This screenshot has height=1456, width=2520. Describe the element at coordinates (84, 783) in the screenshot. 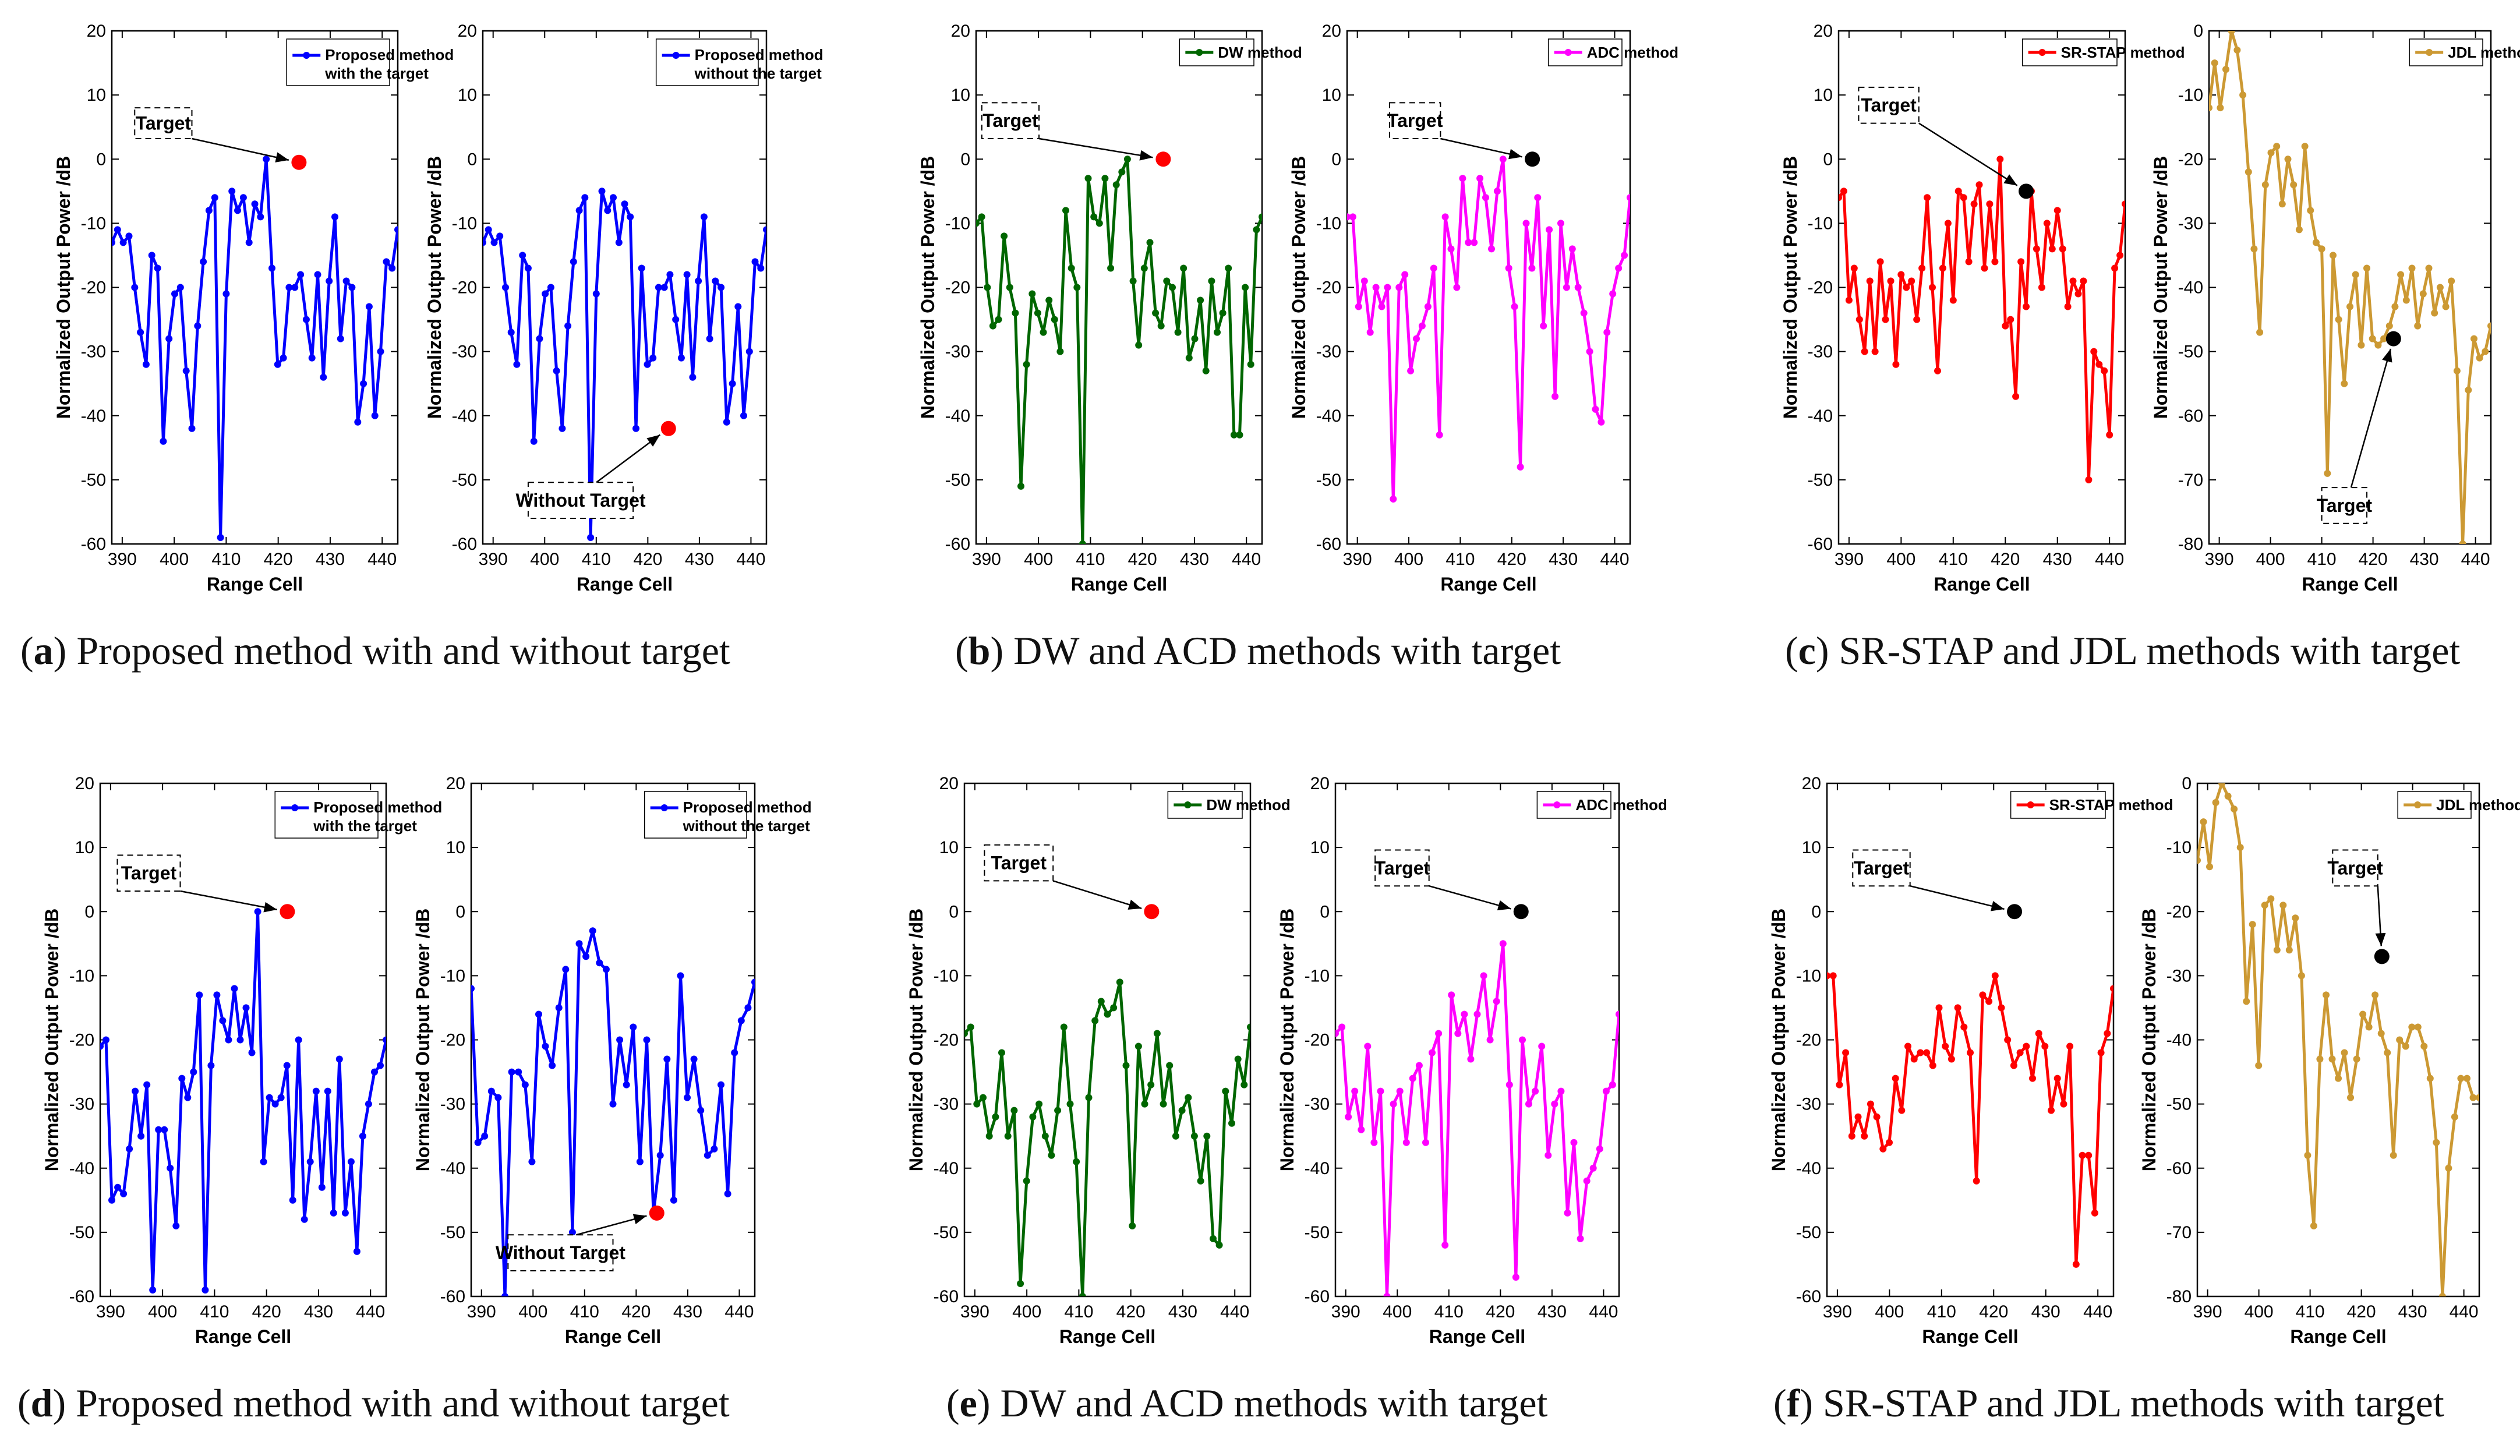

I see `y-tick-label: 20` at that location.